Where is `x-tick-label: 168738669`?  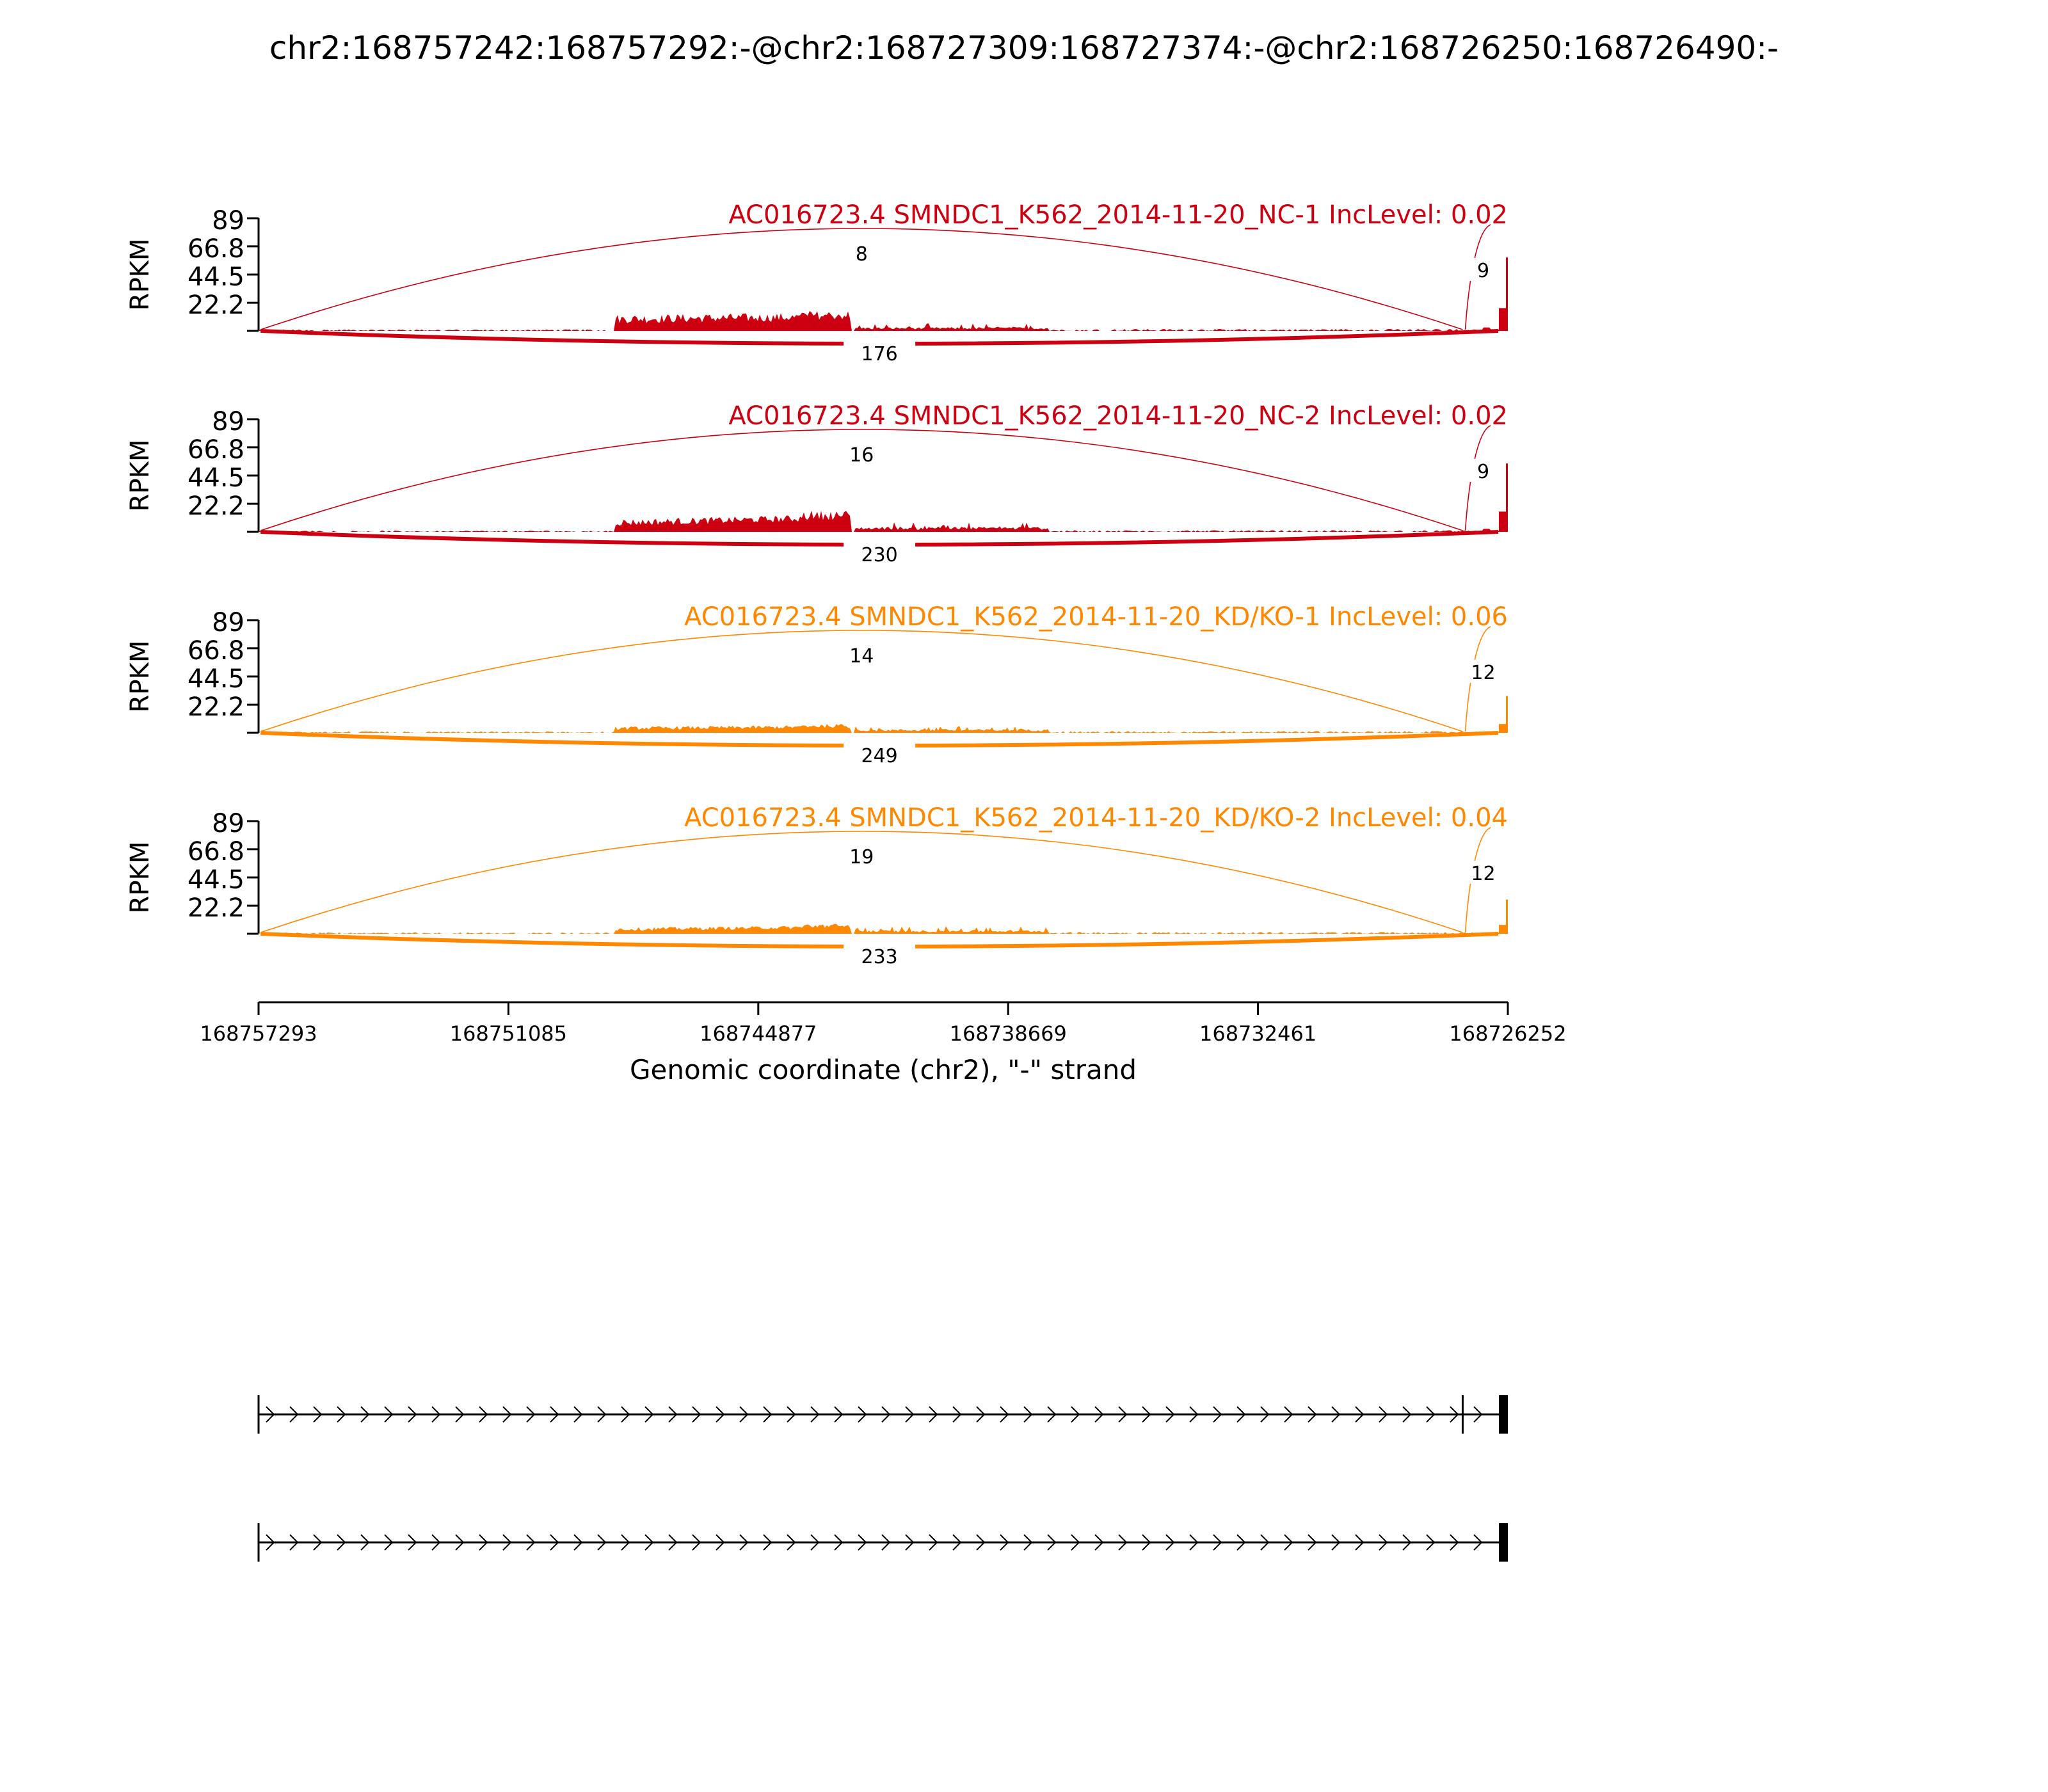 x-tick-label: 168738669 is located at coordinates (1008, 1033).